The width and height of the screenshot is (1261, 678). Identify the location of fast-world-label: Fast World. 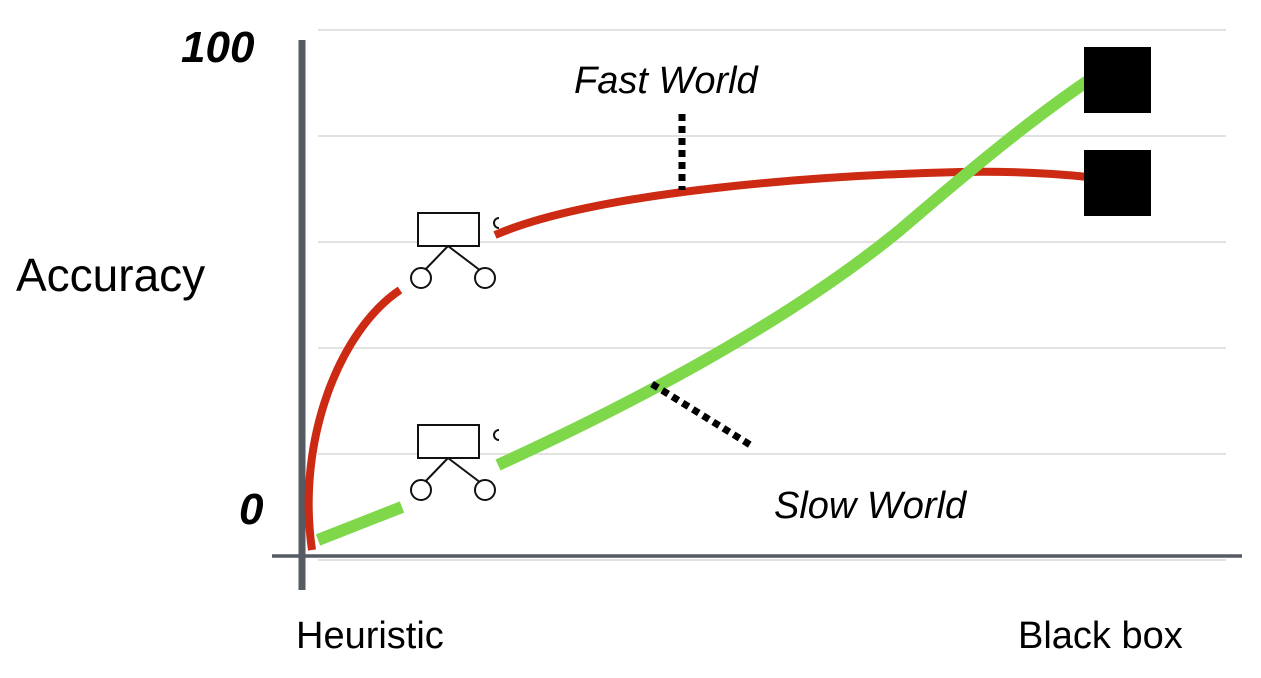
(666, 81).